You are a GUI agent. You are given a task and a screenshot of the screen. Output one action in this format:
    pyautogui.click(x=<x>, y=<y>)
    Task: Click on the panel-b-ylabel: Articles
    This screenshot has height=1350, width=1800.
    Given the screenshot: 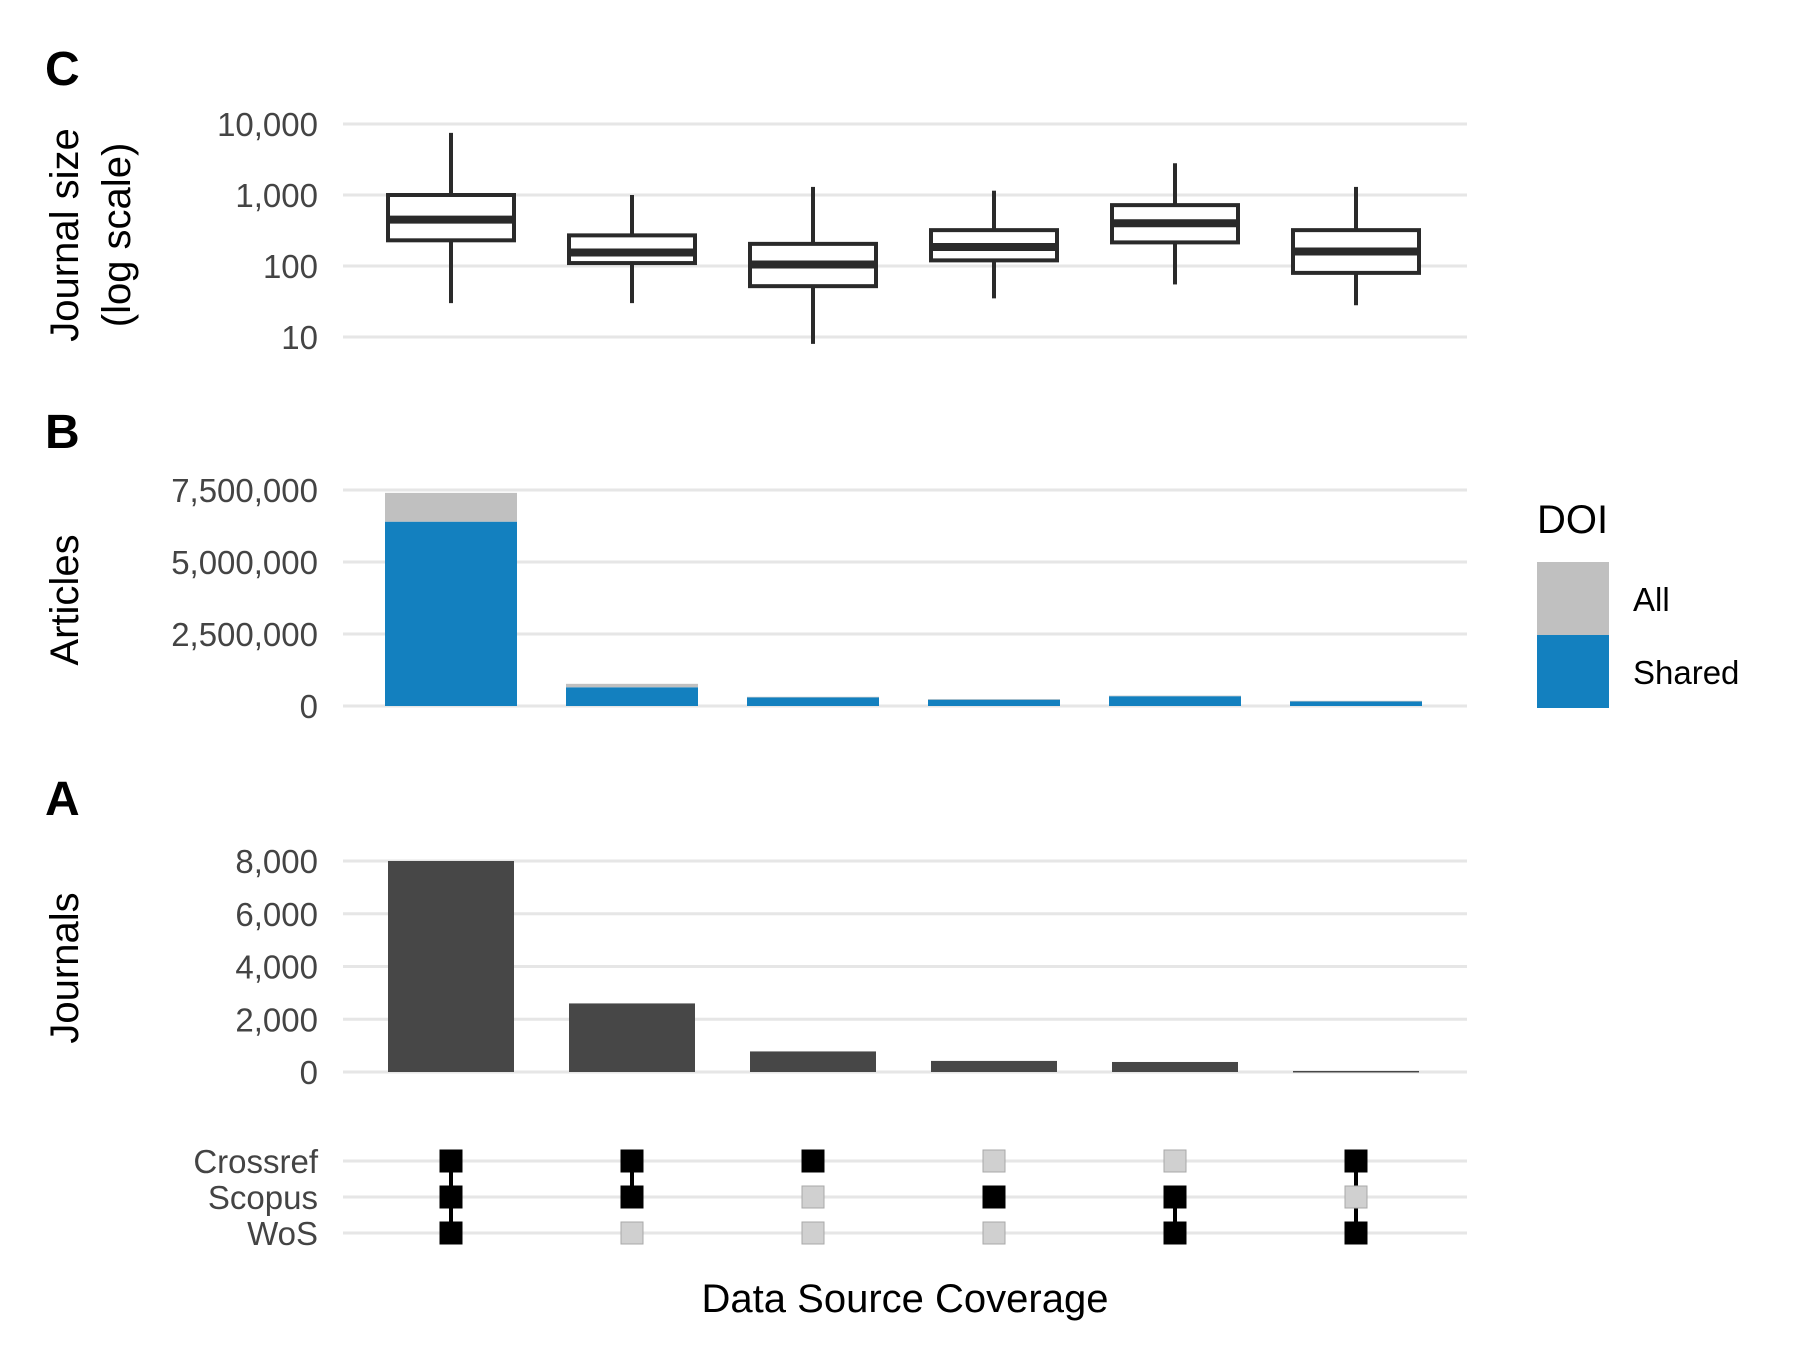 What is the action you would take?
    pyautogui.click(x=65, y=599)
    